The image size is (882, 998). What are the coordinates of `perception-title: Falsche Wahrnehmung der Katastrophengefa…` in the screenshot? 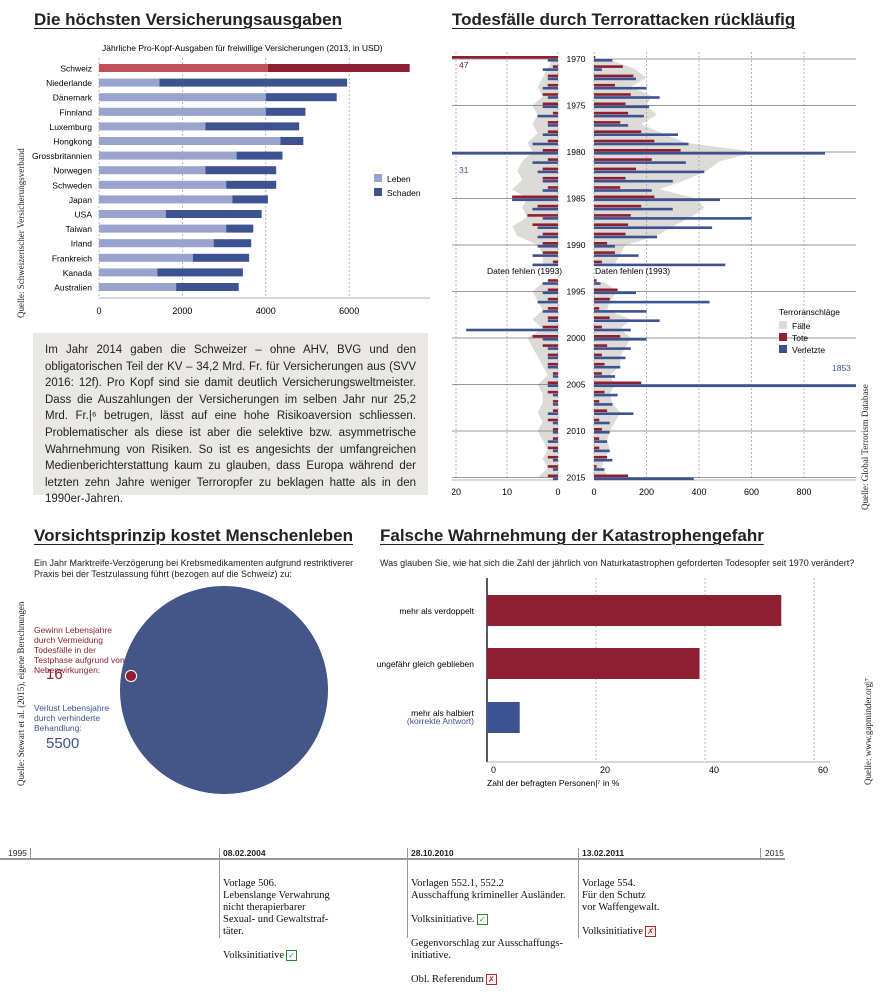 It's located at (572, 535).